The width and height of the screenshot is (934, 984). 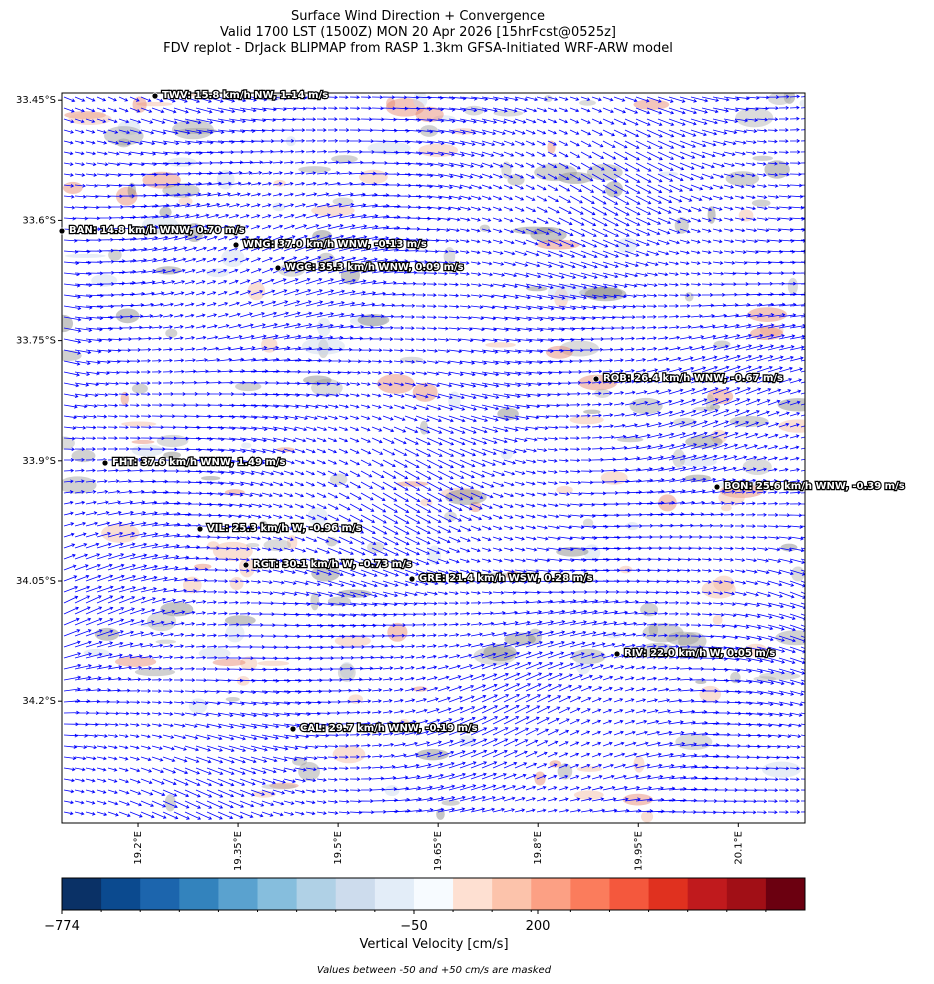 I want to click on colorbar-tick-label: −50, so click(x=413, y=926).